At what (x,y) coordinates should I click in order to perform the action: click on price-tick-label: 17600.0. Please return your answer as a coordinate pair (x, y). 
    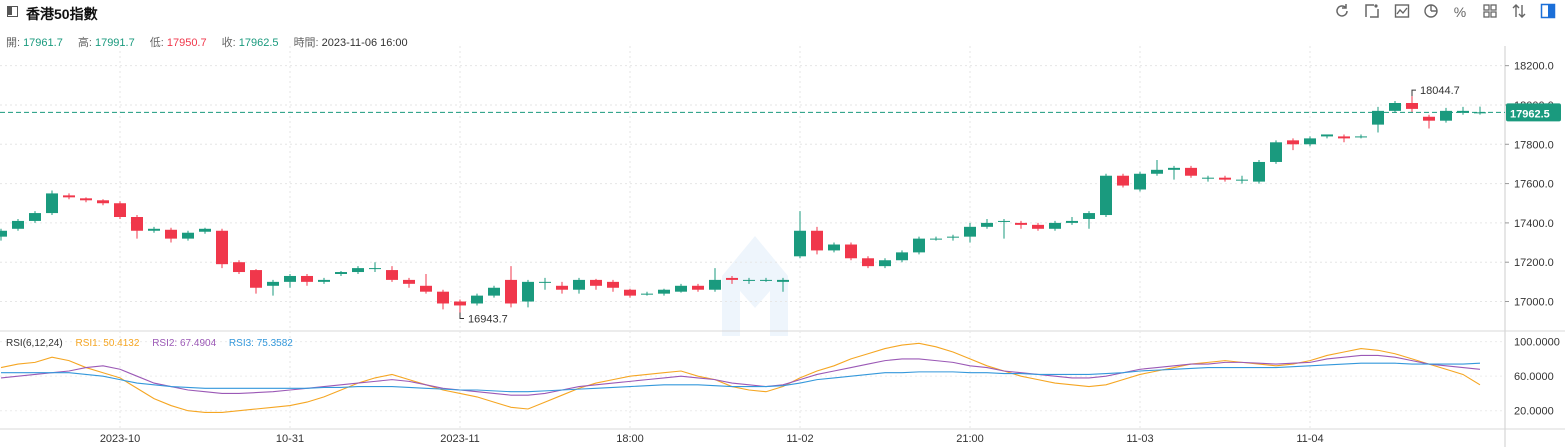
    Looking at the image, I should click on (1534, 185).